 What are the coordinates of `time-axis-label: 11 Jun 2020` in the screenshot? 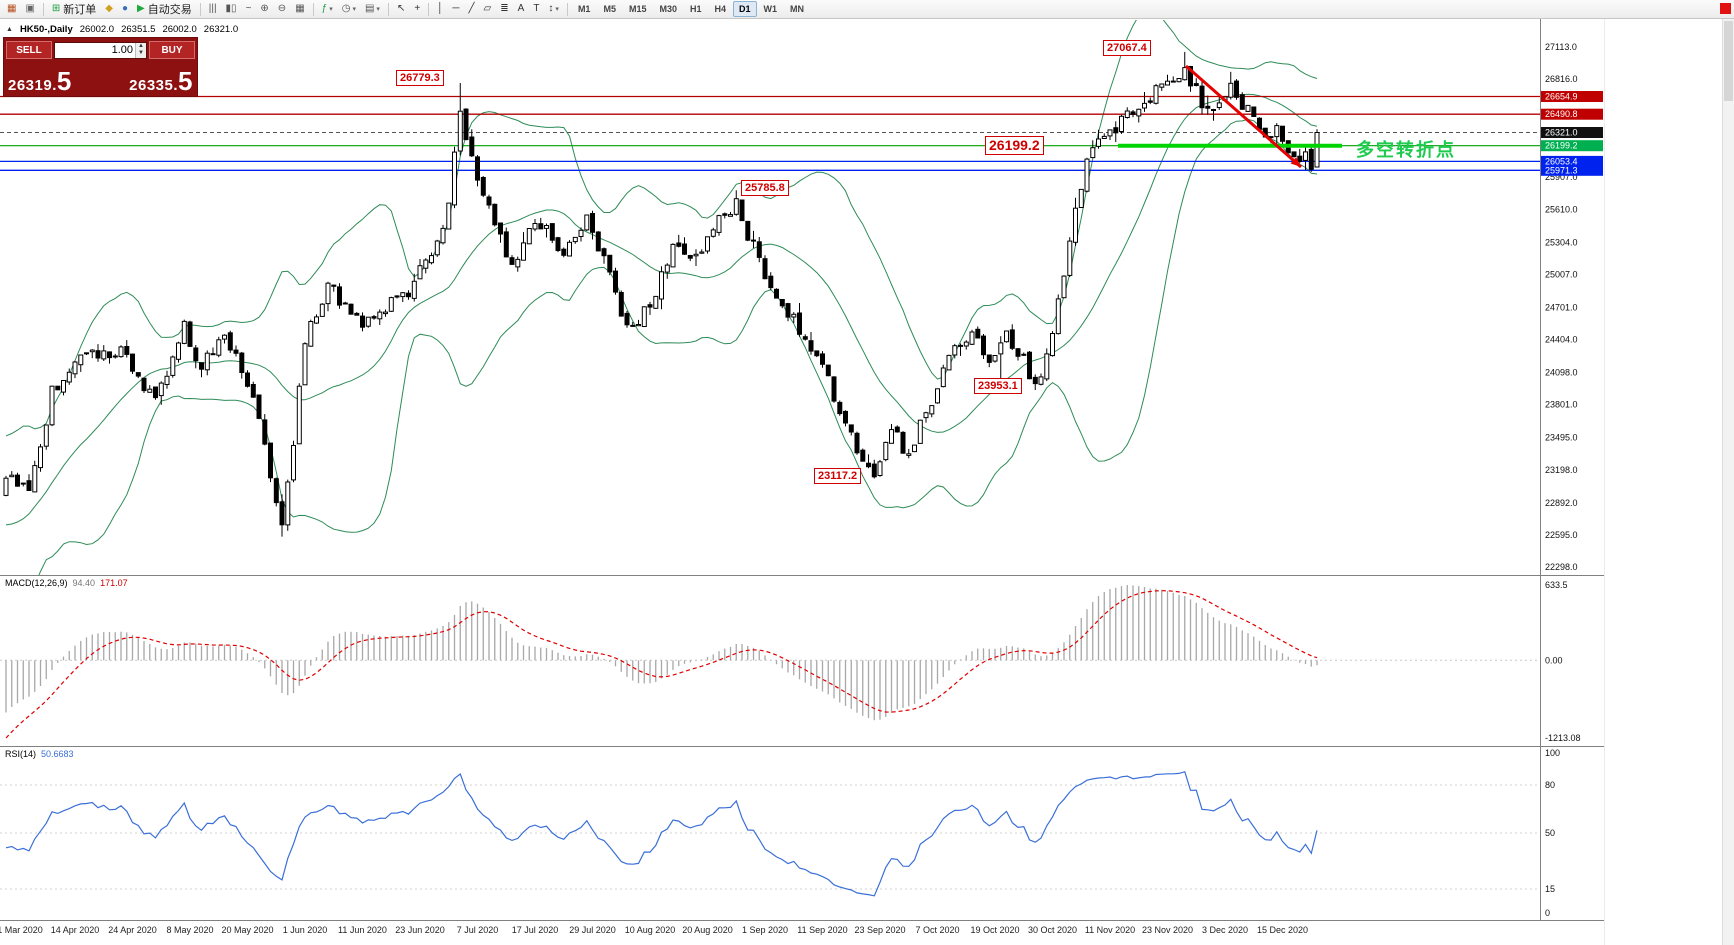 It's located at (362, 930).